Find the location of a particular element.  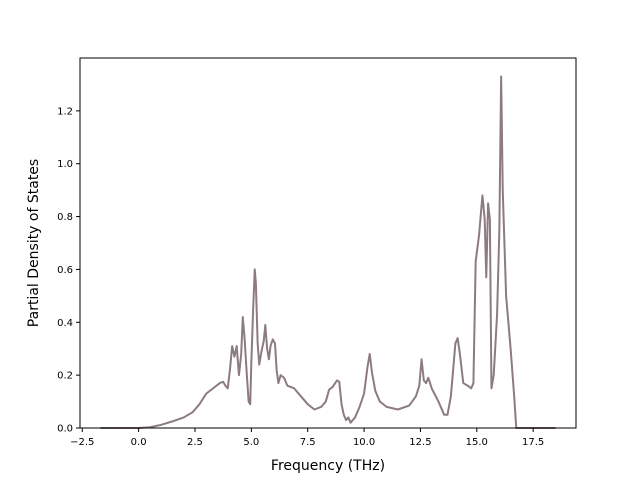

y-axis-label: Partial Density of States is located at coordinates (34, 243).